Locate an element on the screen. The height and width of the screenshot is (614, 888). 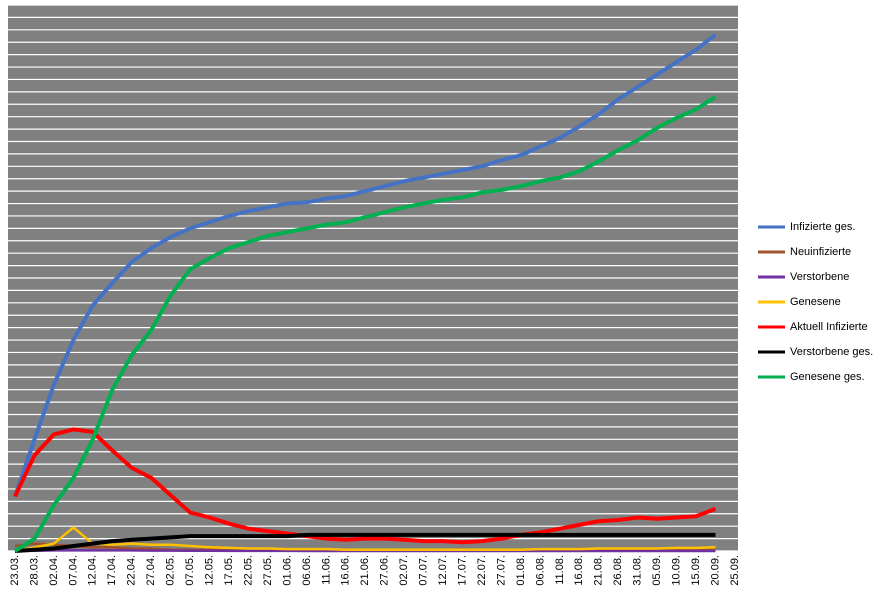
x-tick-label: 11.08. is located at coordinates (560, 570).